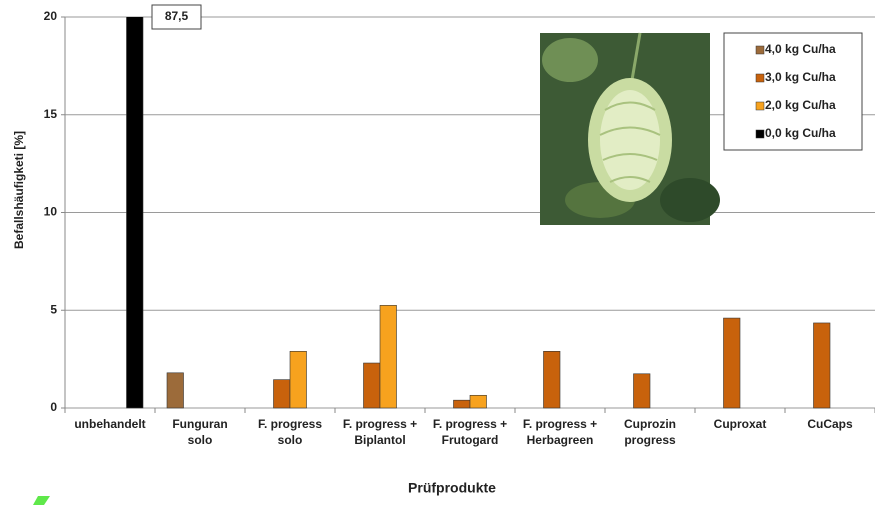 The image size is (875, 506). What do you see at coordinates (793, 91) in the screenshot?
I see `legend-box` at bounding box center [793, 91].